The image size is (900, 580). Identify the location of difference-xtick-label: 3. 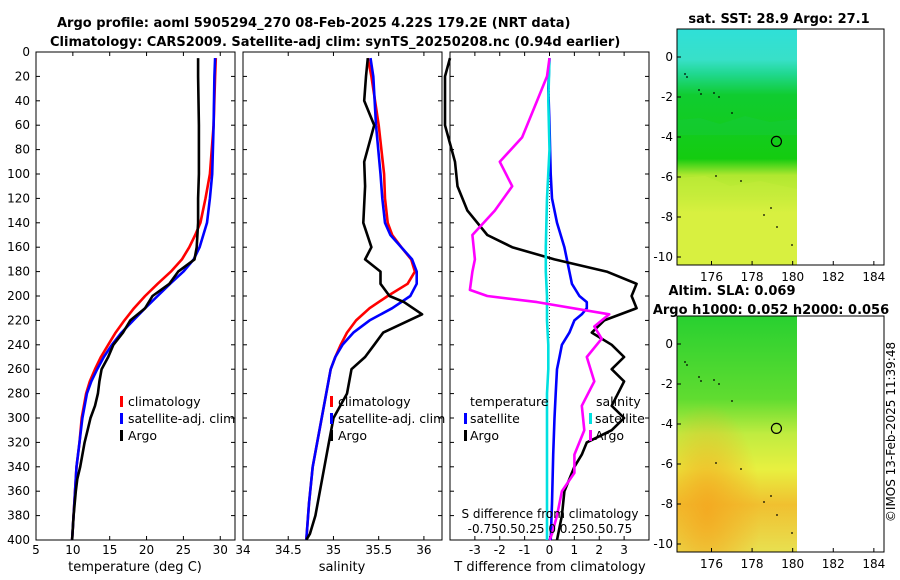
(624, 550).